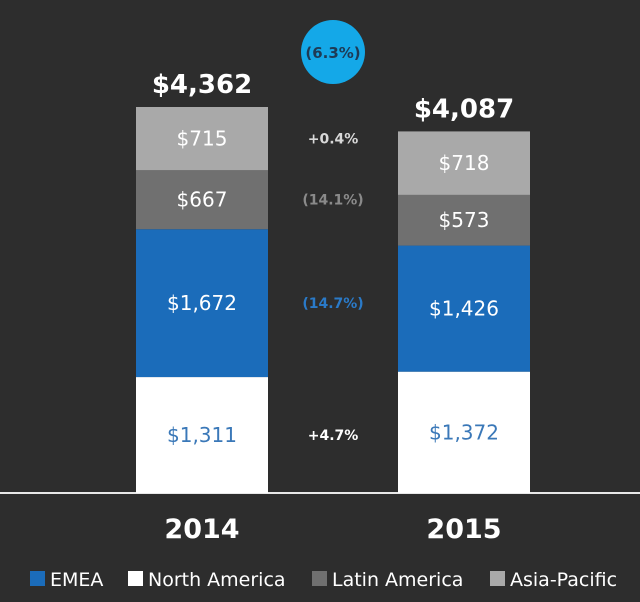  I want to click on bar-total-label-2015: $4,087, so click(464, 109).